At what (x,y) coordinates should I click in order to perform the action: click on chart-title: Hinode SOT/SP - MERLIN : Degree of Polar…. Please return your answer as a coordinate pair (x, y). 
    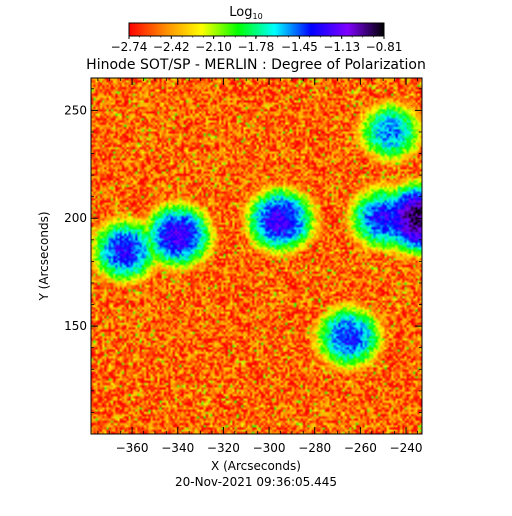
    Looking at the image, I should click on (256, 65).